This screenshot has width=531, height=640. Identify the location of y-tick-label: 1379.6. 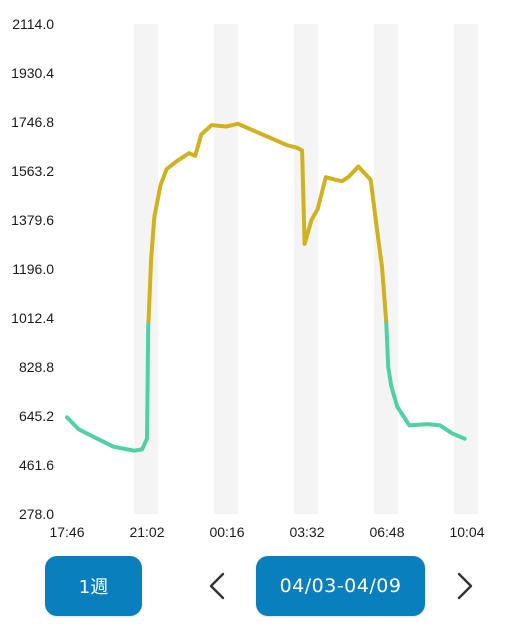
(32, 220).